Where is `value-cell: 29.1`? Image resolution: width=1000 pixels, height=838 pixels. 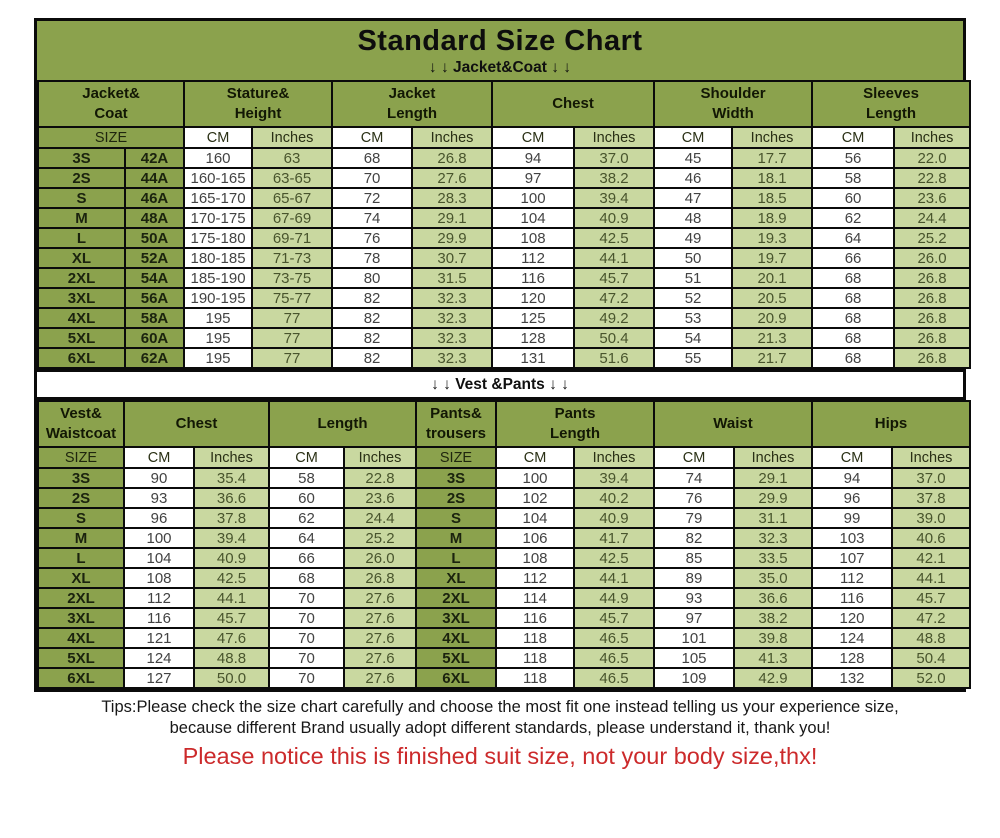
value-cell: 29.1 is located at coordinates (773, 478).